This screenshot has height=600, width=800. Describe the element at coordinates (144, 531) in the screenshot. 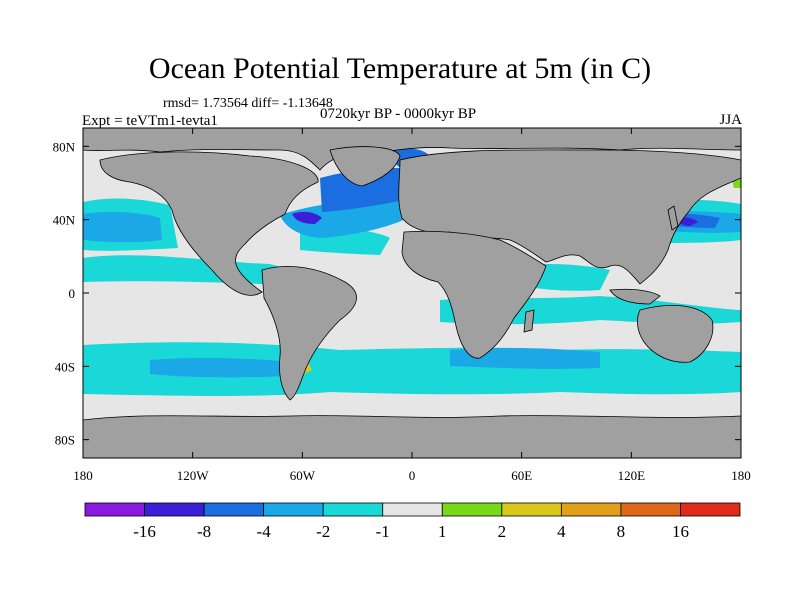

I see `colorbar-label: -16` at that location.